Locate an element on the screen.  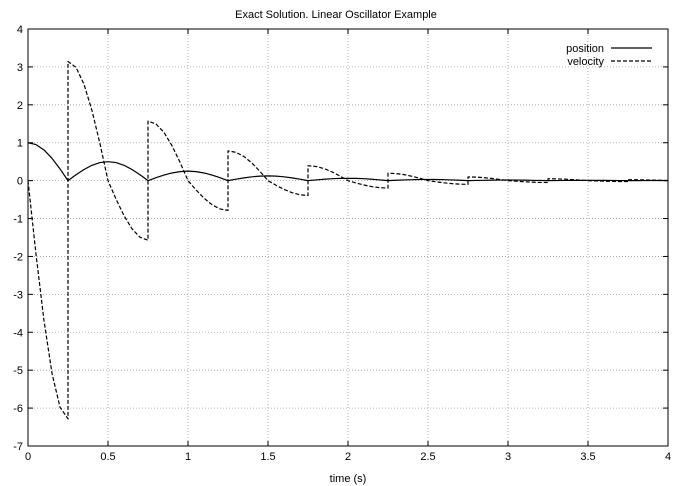
y-tick-label: 0 is located at coordinates (20, 182).